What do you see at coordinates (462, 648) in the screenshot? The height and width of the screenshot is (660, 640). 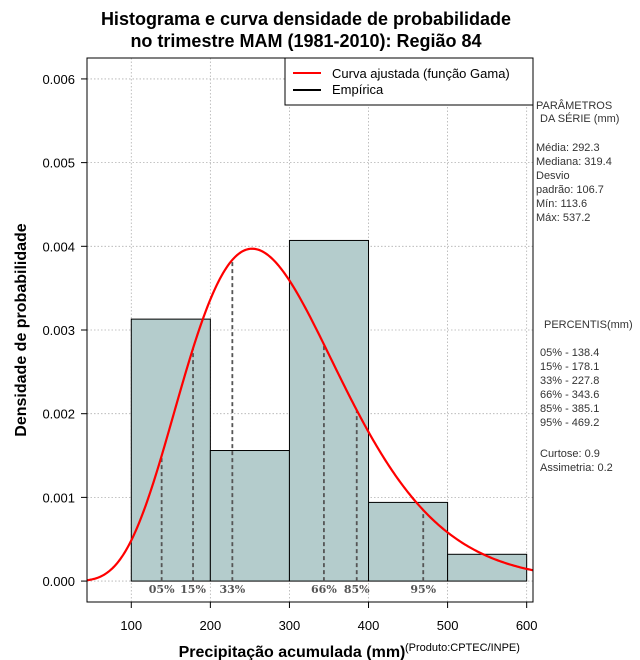 I see `credit-label: (Produto:CPTEC/INPE)` at bounding box center [462, 648].